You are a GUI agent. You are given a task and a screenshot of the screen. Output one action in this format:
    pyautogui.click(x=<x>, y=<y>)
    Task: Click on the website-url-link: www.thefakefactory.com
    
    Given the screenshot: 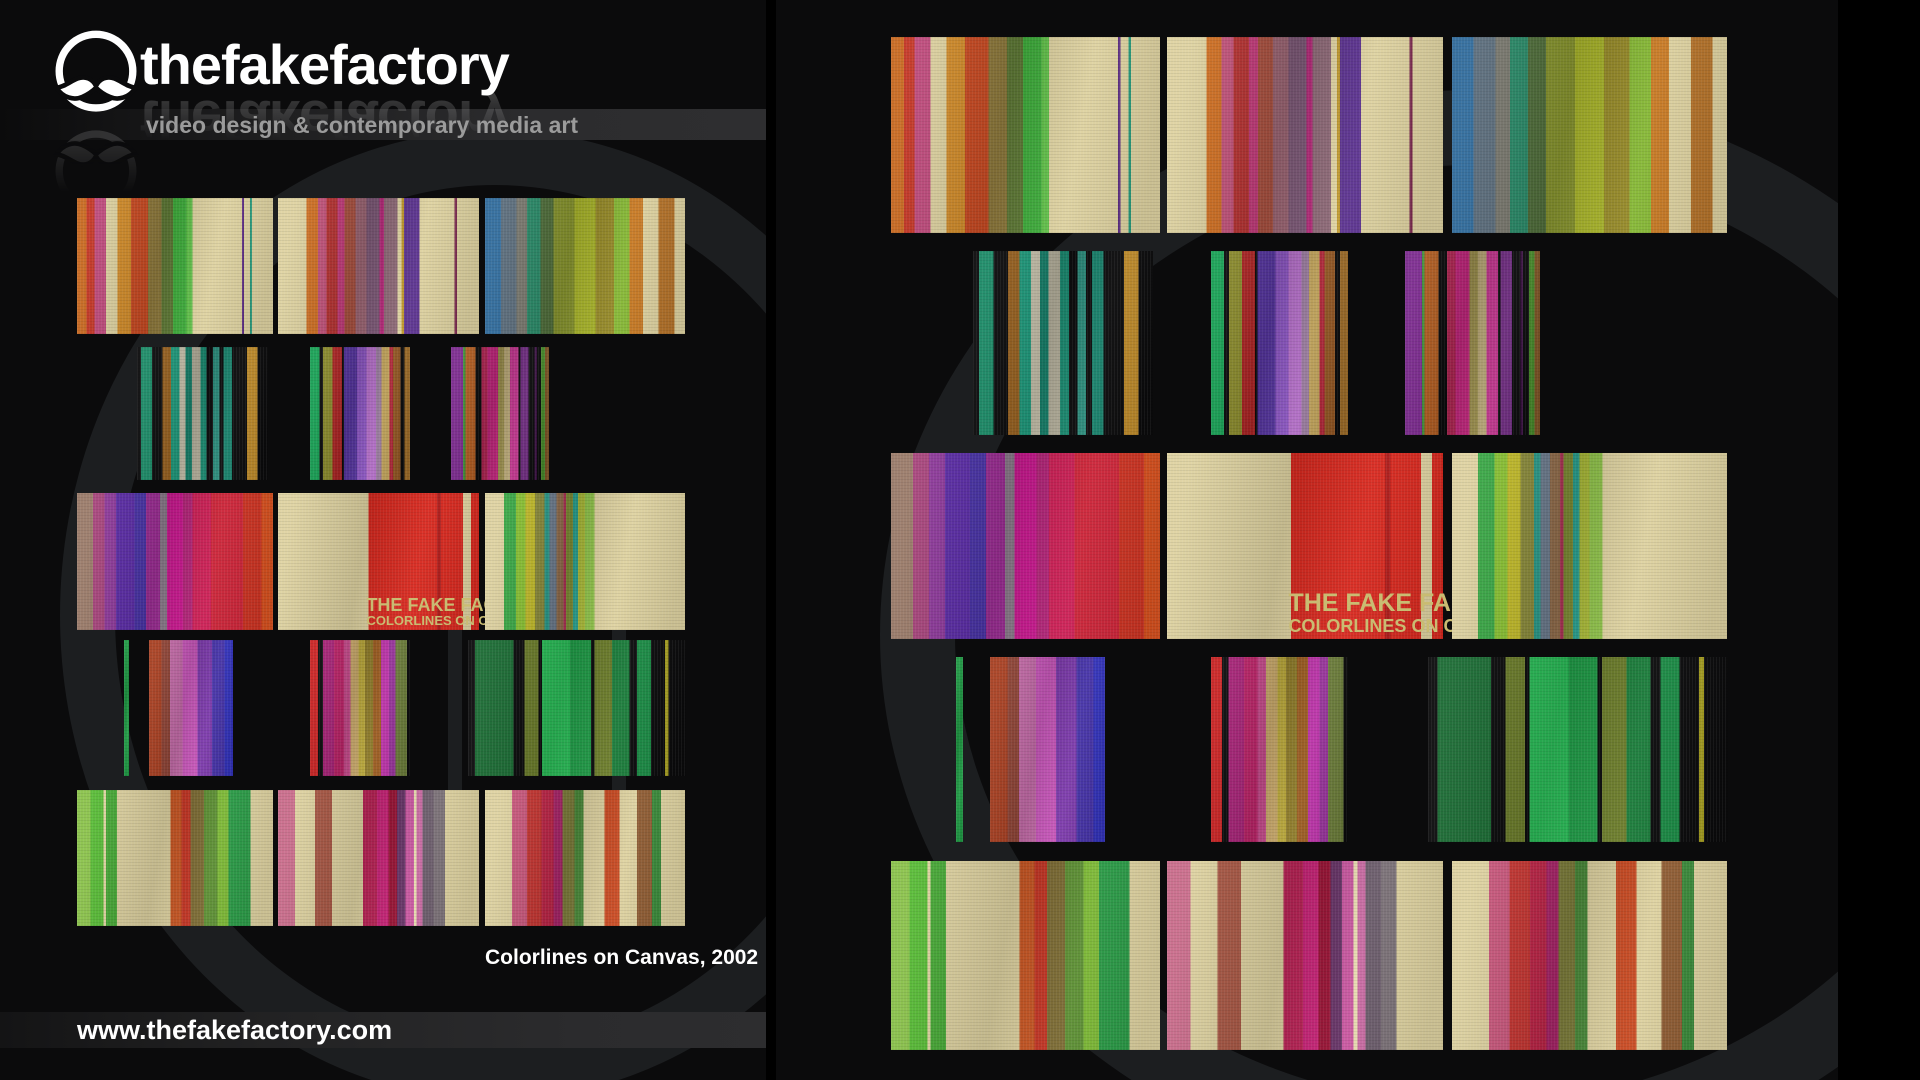 What is the action you would take?
    pyautogui.click(x=235, y=1030)
    